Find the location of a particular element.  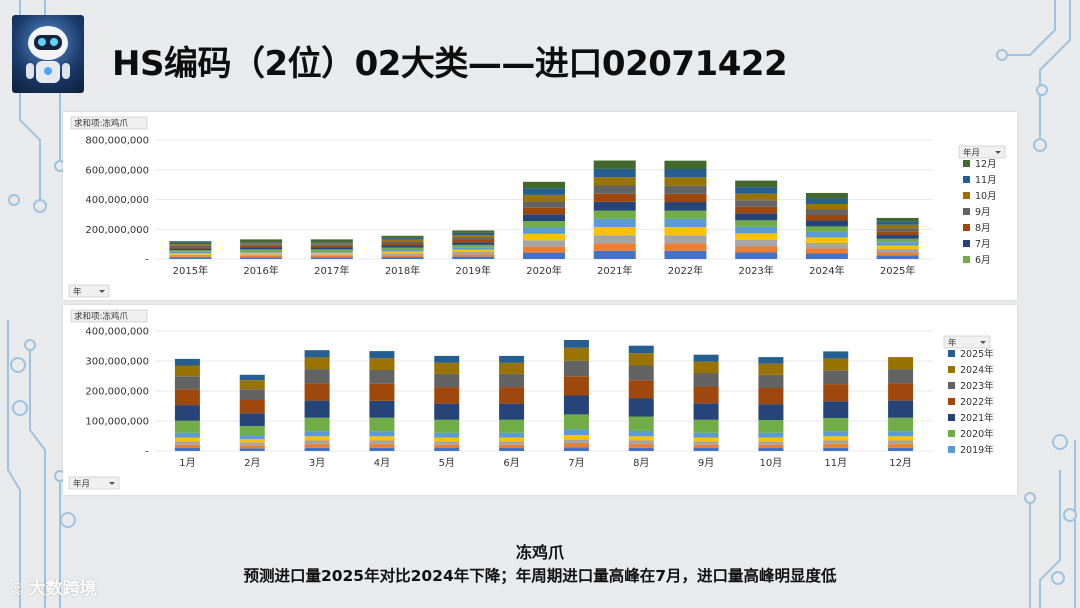

legend-filter-button: 年月 is located at coordinates (982, 152).